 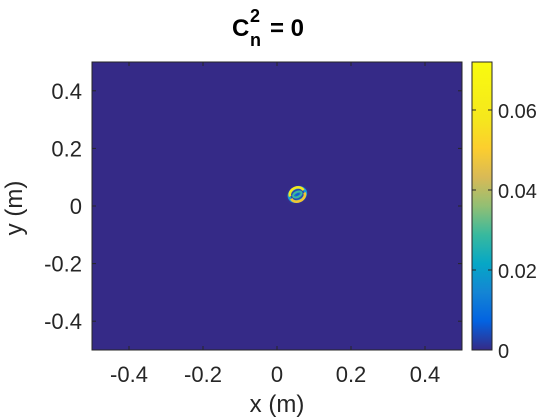 What do you see at coordinates (240, 28) in the screenshot?
I see `title-base: C` at bounding box center [240, 28].